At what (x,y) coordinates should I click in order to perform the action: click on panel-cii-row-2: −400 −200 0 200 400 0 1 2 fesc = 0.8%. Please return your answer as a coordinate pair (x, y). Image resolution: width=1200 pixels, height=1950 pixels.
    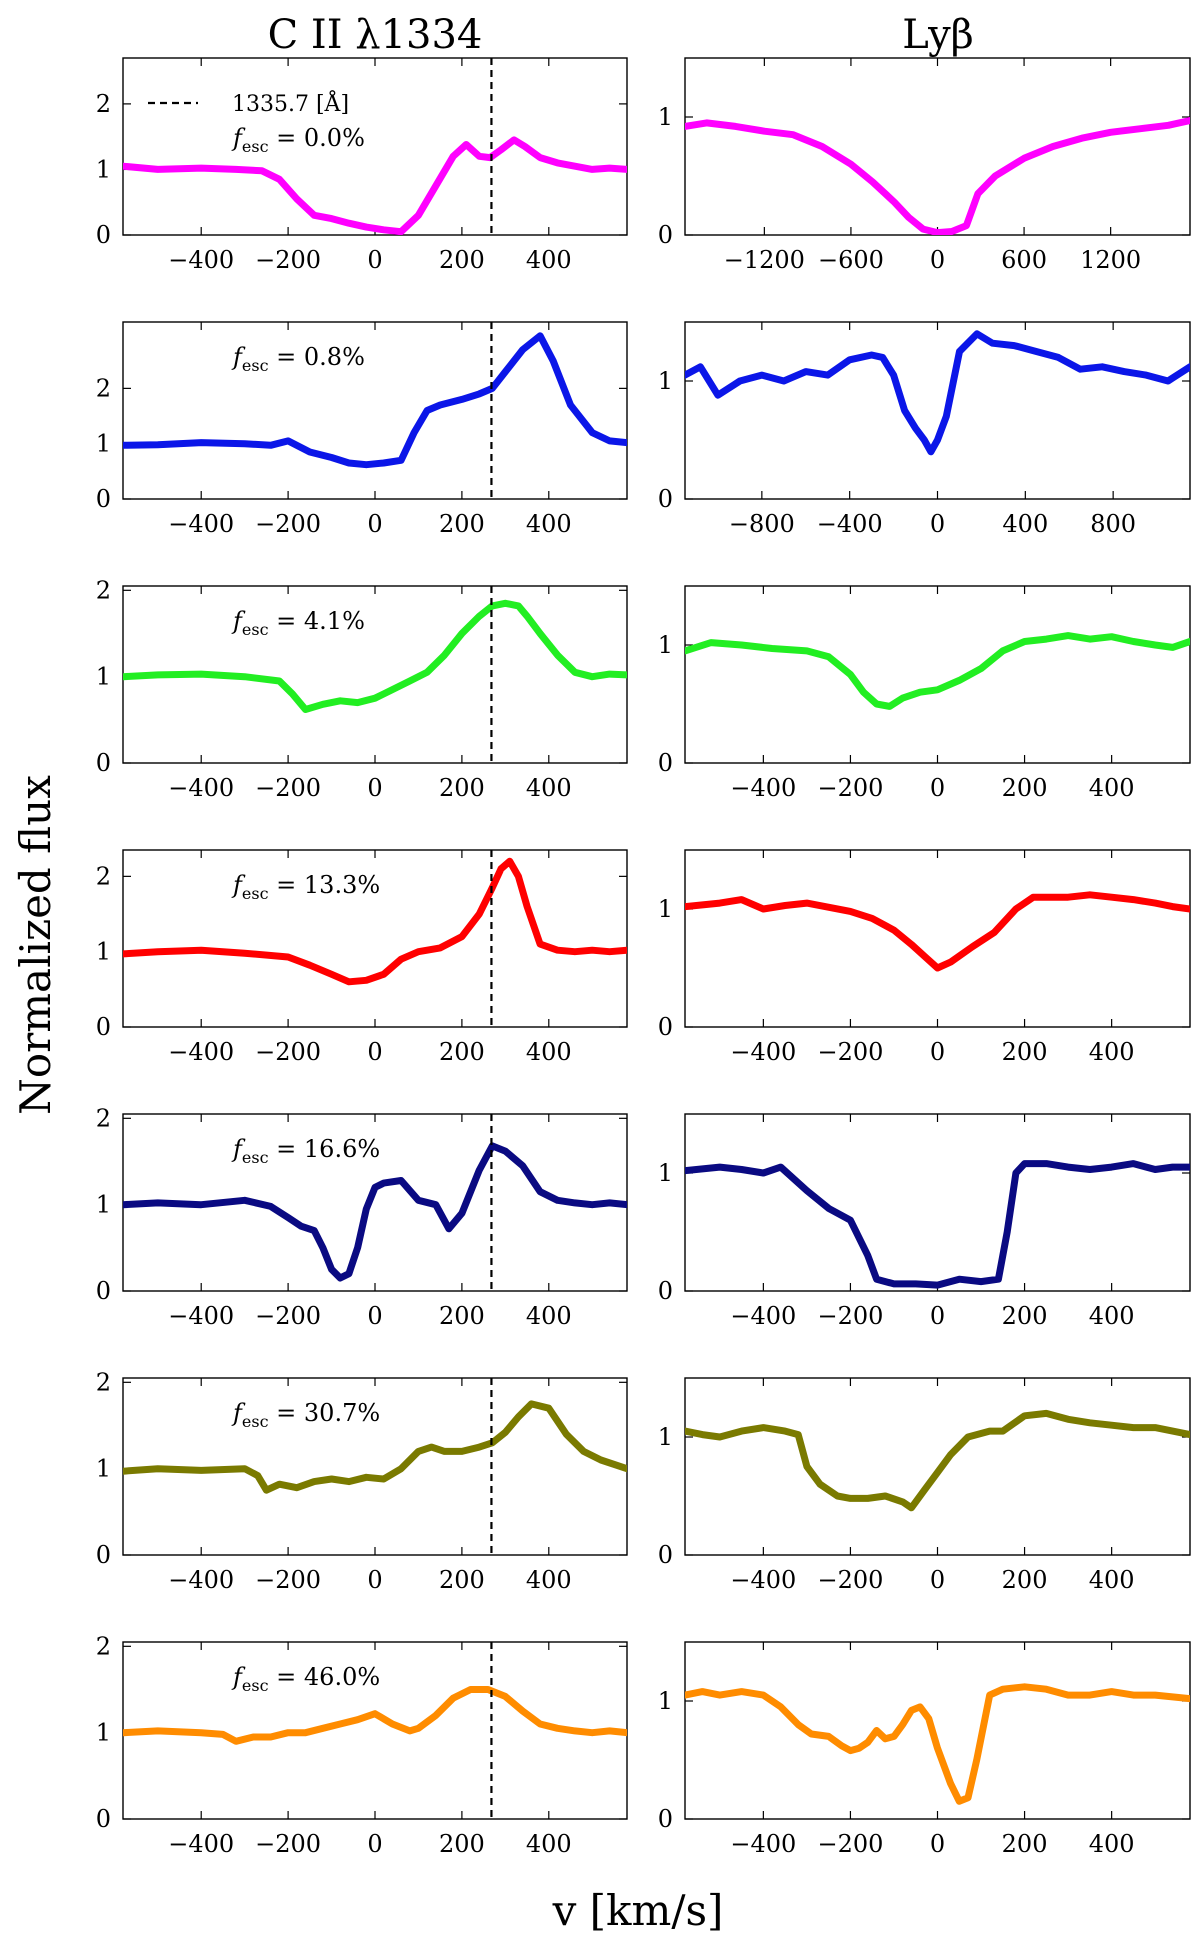
    Looking at the image, I should click on (362, 429).